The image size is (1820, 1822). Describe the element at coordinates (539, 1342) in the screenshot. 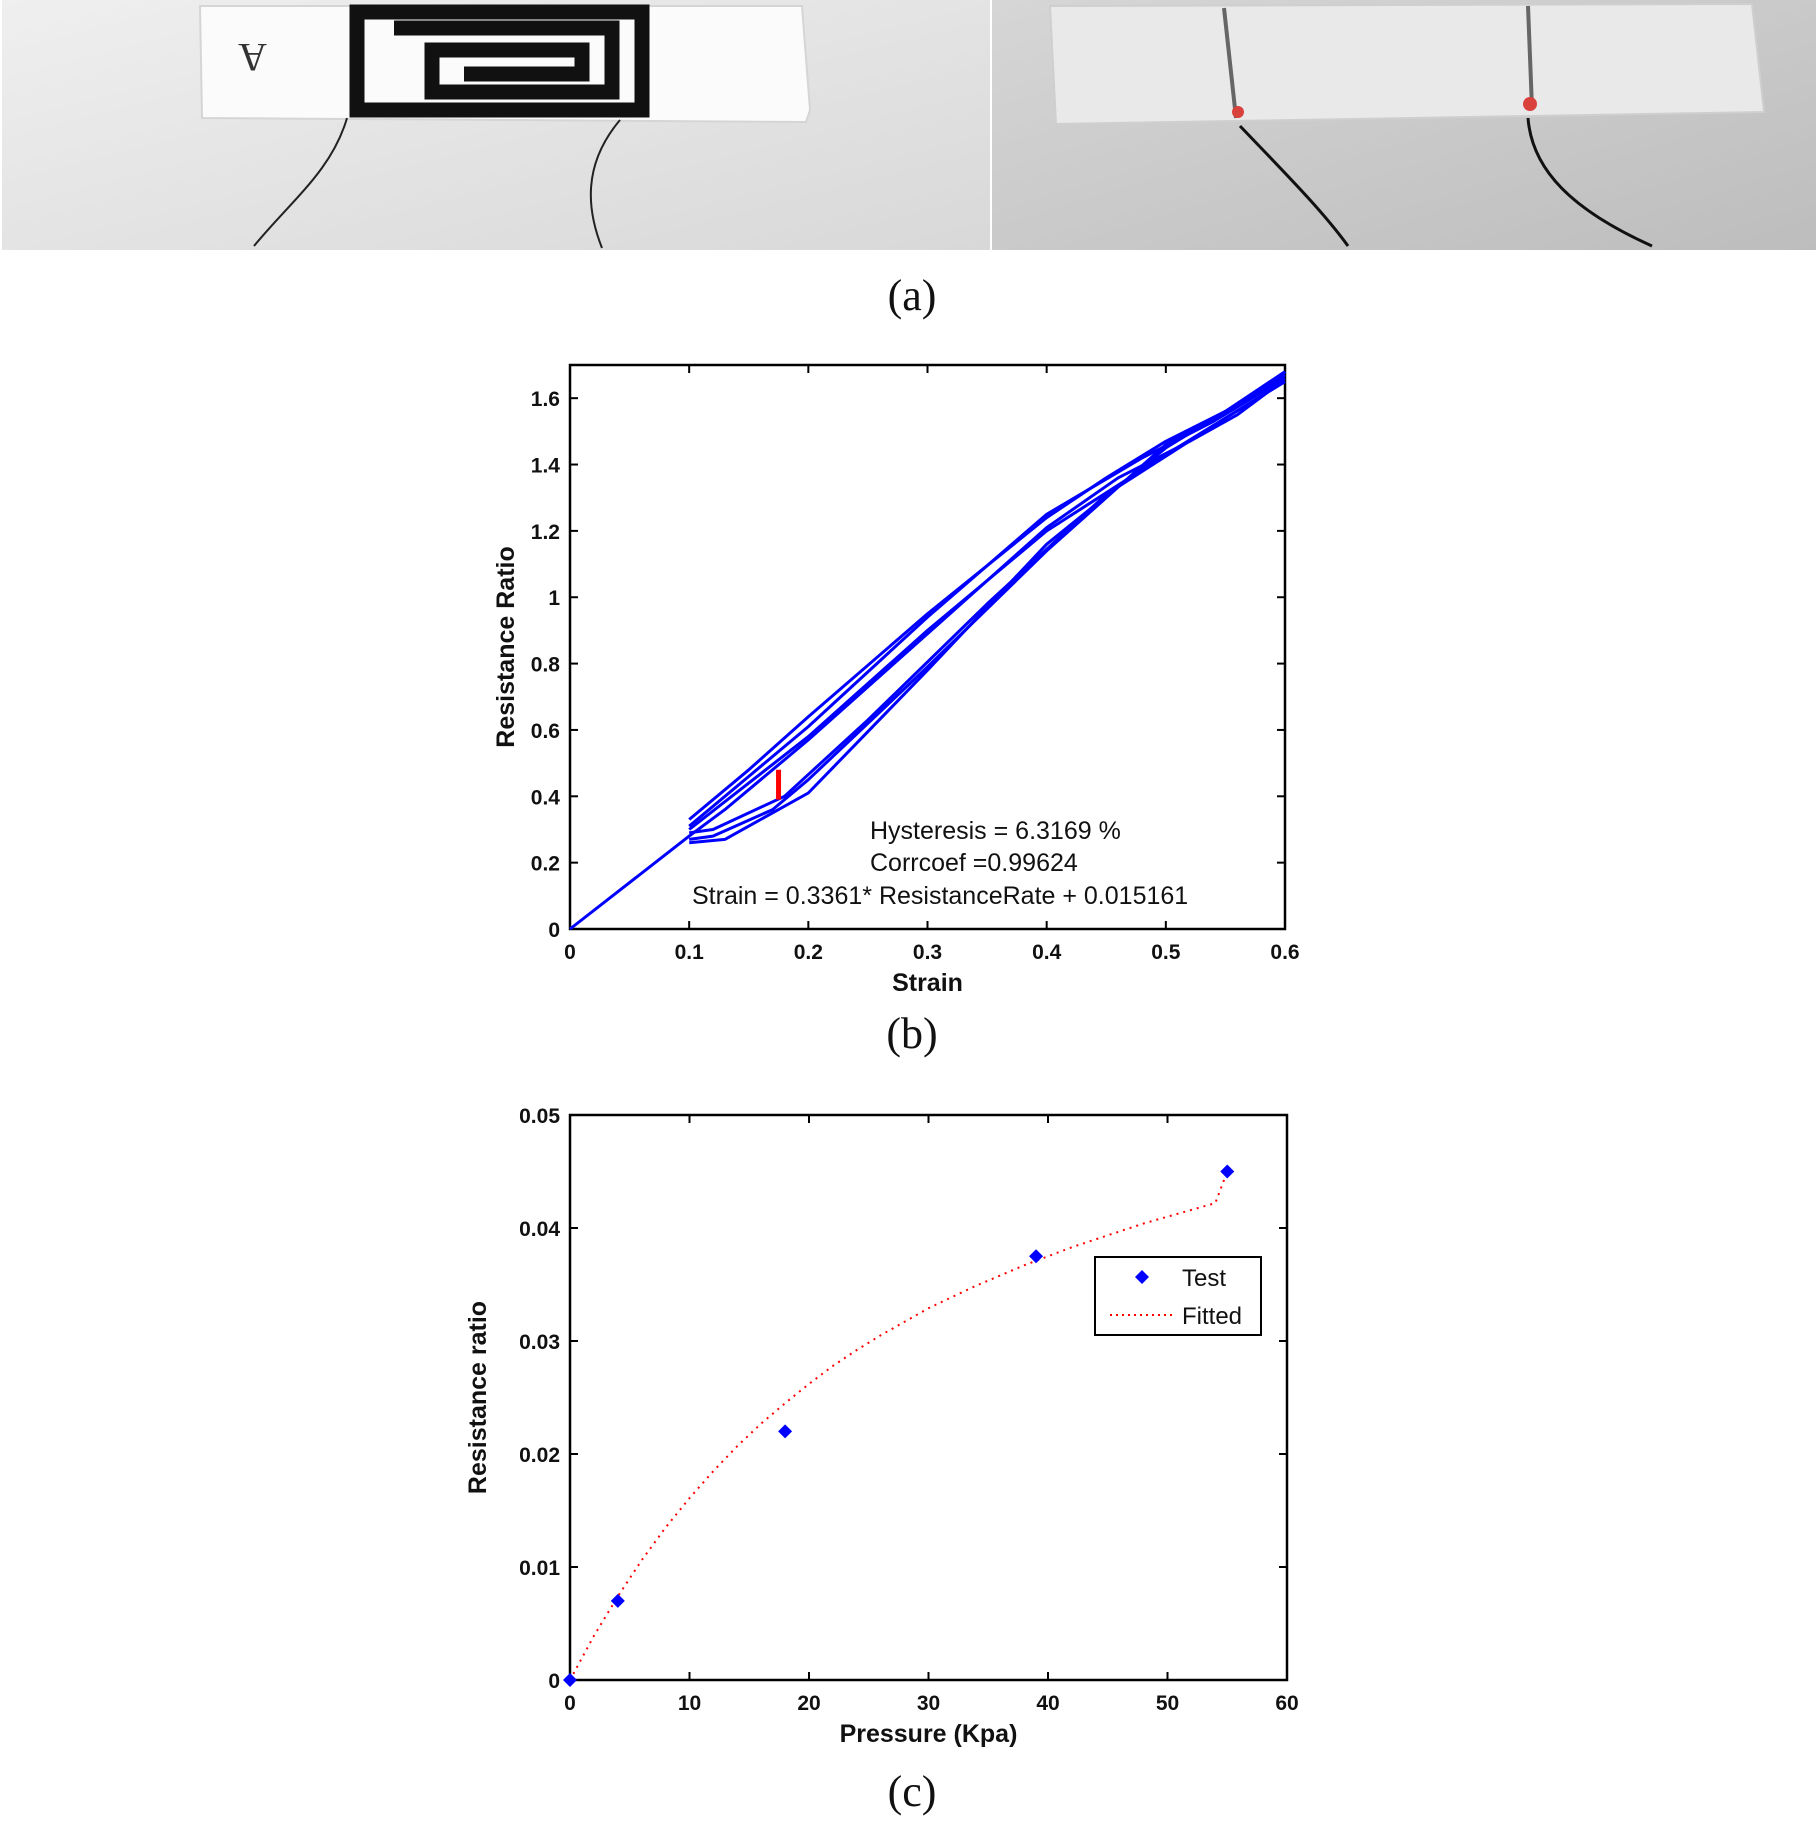

I see `y-tick-label: 0.03` at that location.